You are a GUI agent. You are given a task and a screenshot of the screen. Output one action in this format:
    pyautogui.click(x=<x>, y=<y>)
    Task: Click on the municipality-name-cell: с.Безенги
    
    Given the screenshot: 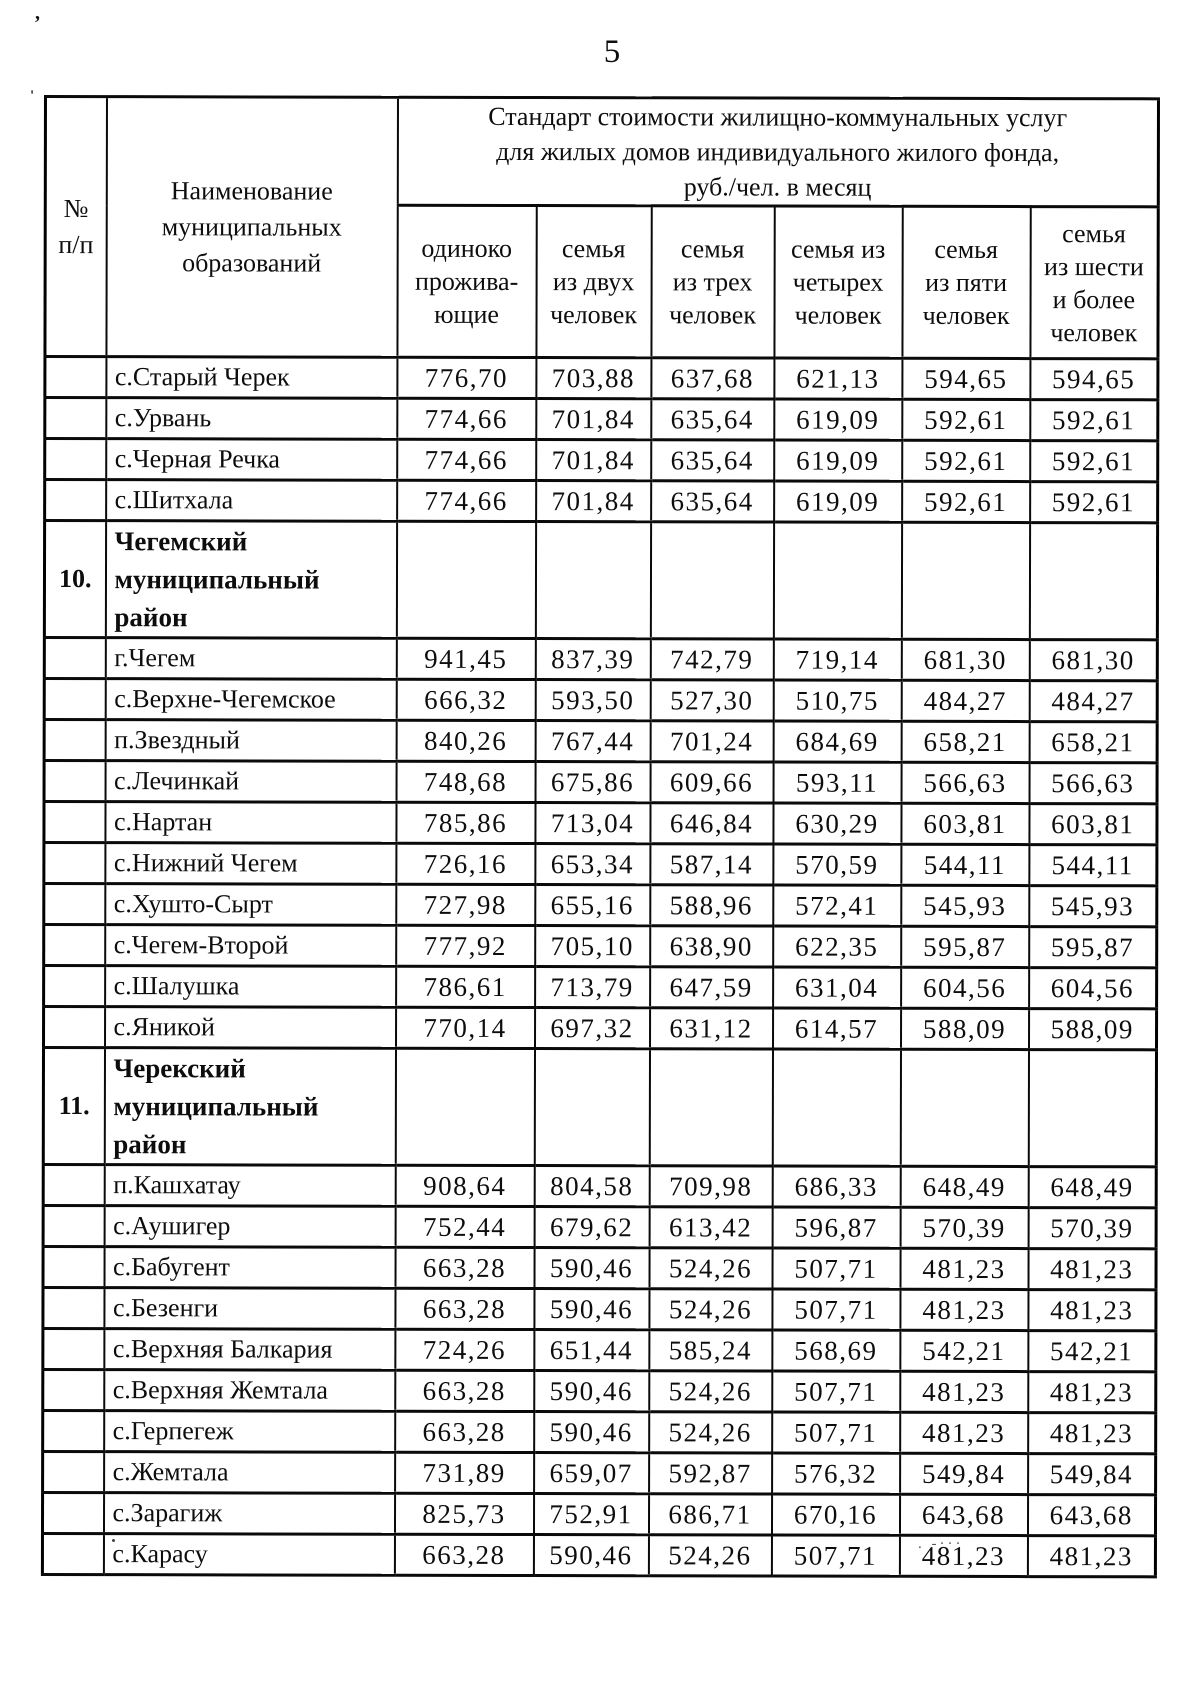 What is the action you would take?
    pyautogui.click(x=249, y=1308)
    